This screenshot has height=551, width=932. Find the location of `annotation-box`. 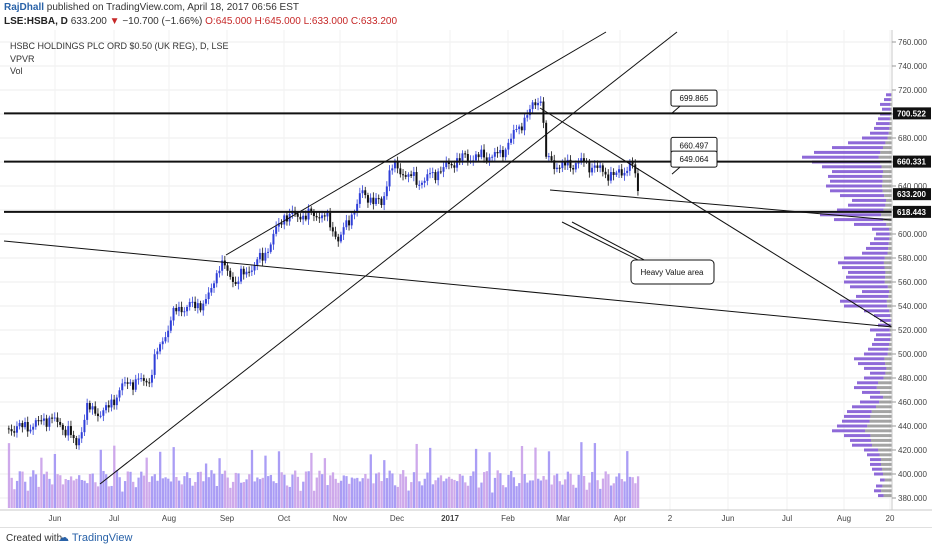

annotation-box is located at coordinates (672, 272).